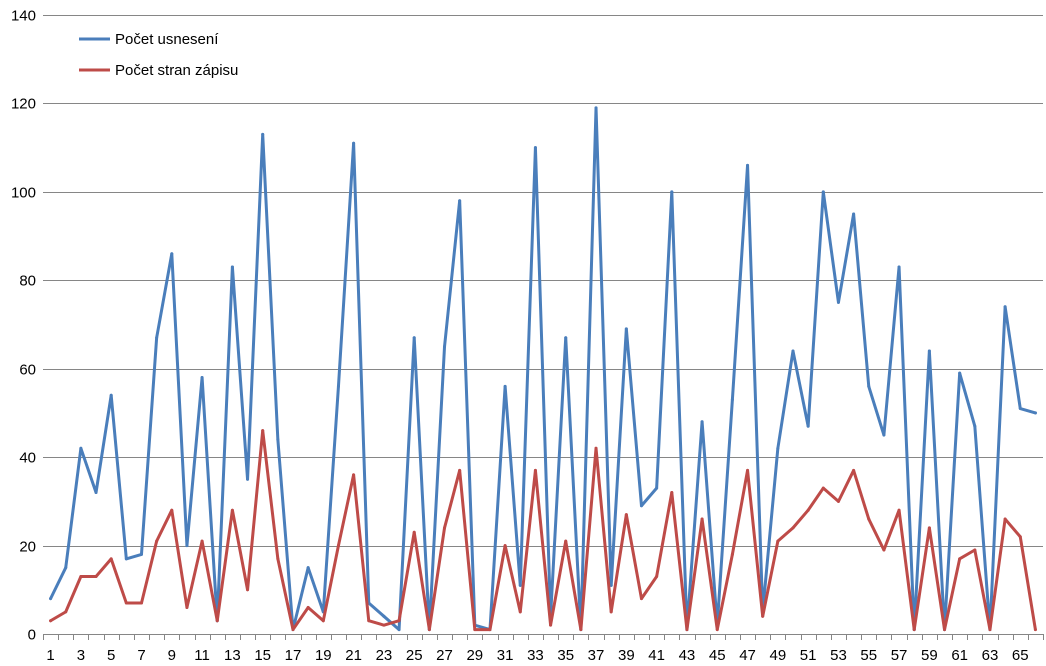 This screenshot has height=666, width=1046. What do you see at coordinates (565, 655) in the screenshot?
I see `x-tick-label: 35` at bounding box center [565, 655].